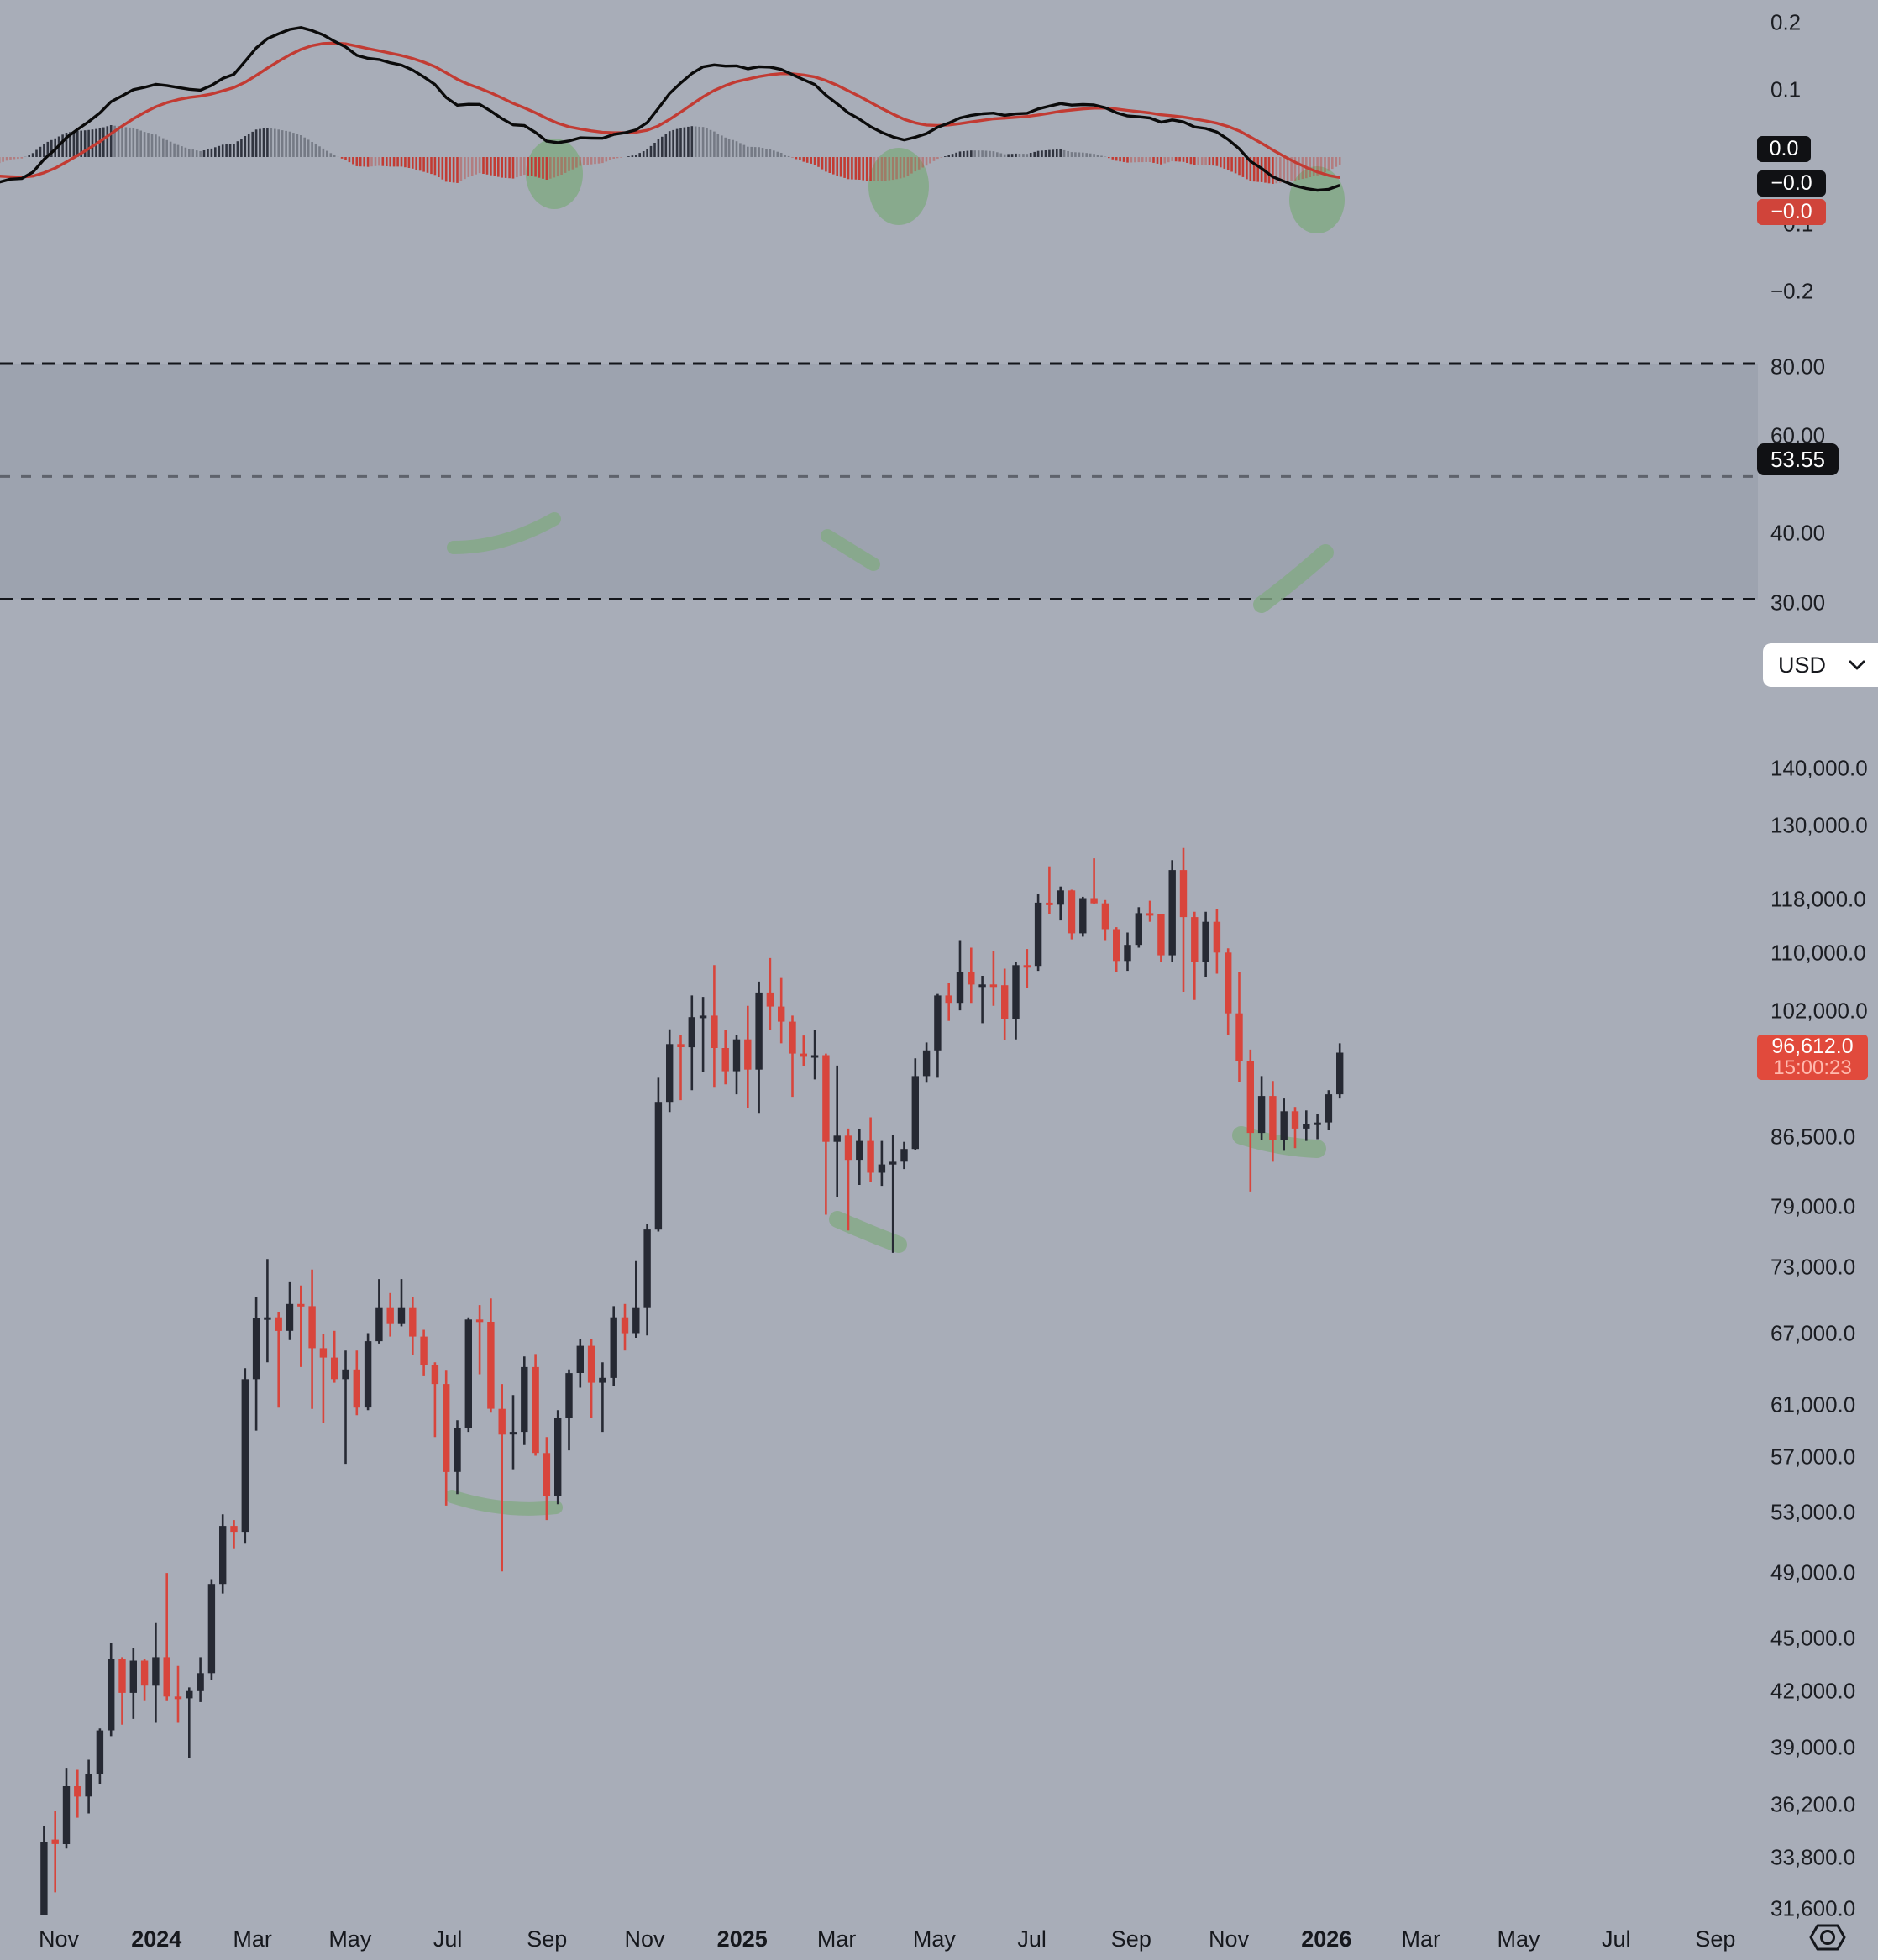 The image size is (1878, 1960). Describe the element at coordinates (1828, 1937) in the screenshot. I see `price-scale-settings-button` at that location.